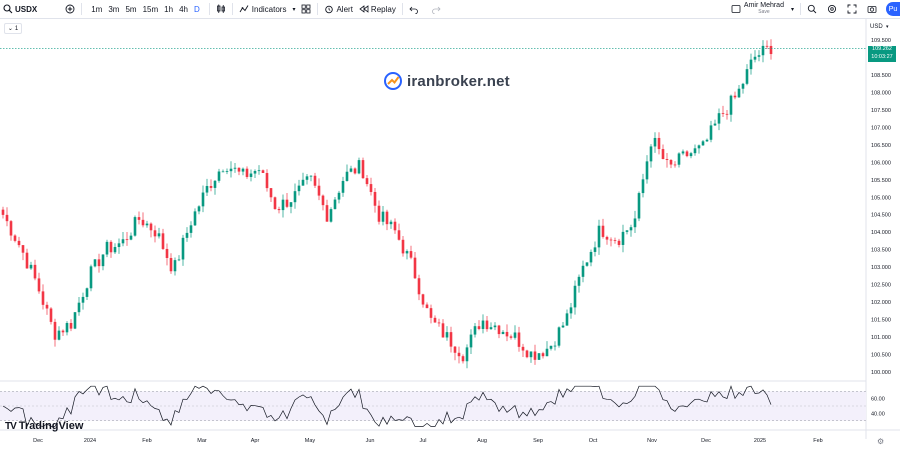 The height and width of the screenshot is (449, 900). Describe the element at coordinates (97, 9) in the screenshot. I see `timeframe-1m: 1m` at that location.